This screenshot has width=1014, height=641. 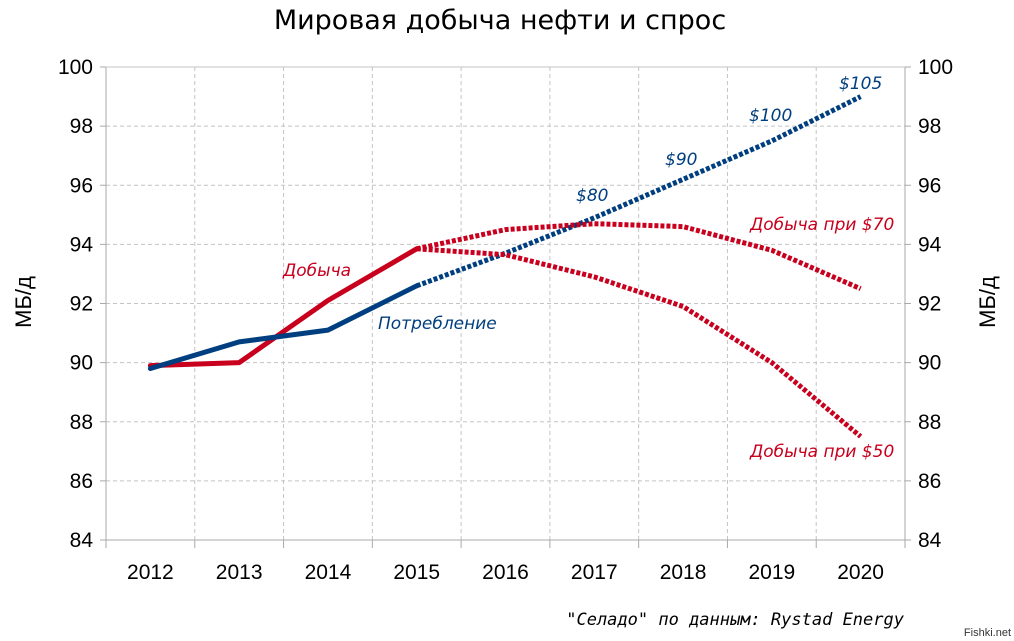 What do you see at coordinates (987, 302) in the screenshot?
I see `y-axis-label-right: МБ/д` at bounding box center [987, 302].